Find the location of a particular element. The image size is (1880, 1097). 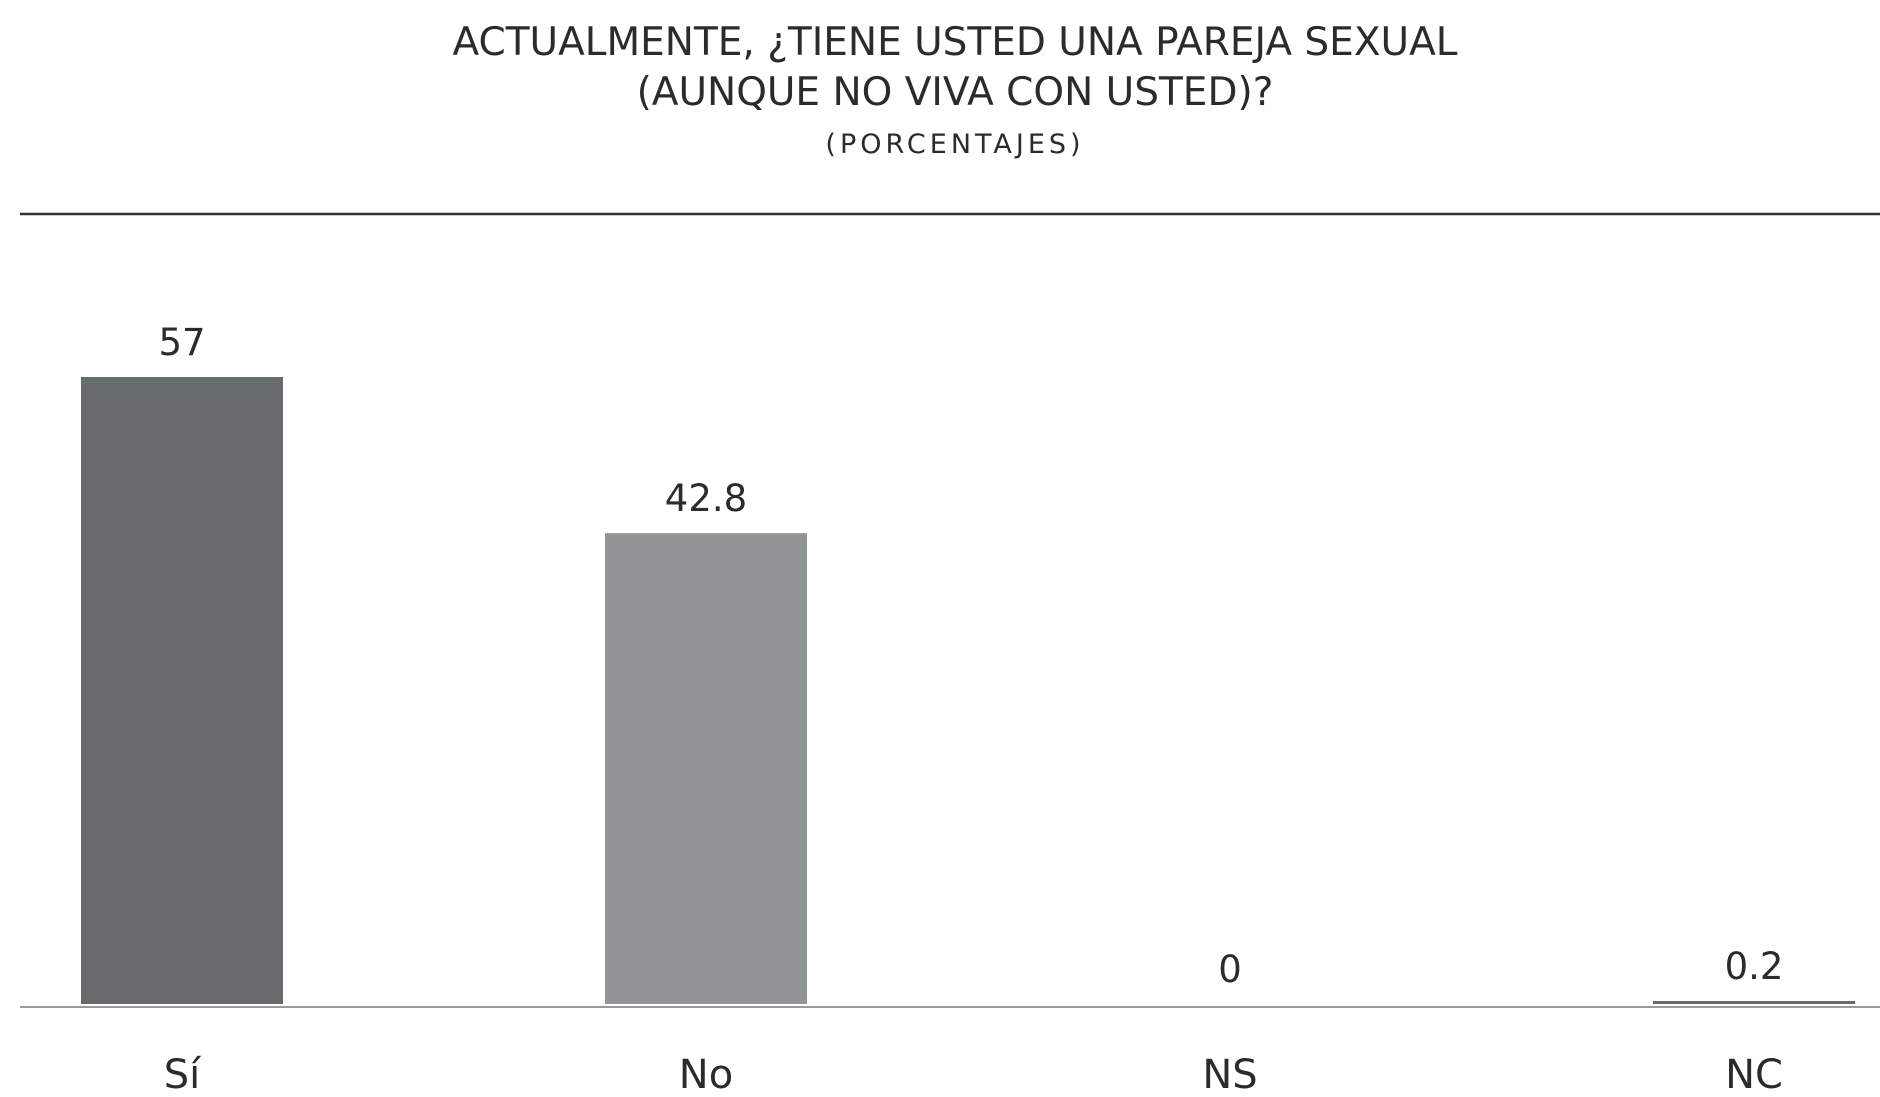

category-label-1: No is located at coordinates (706, 1072).